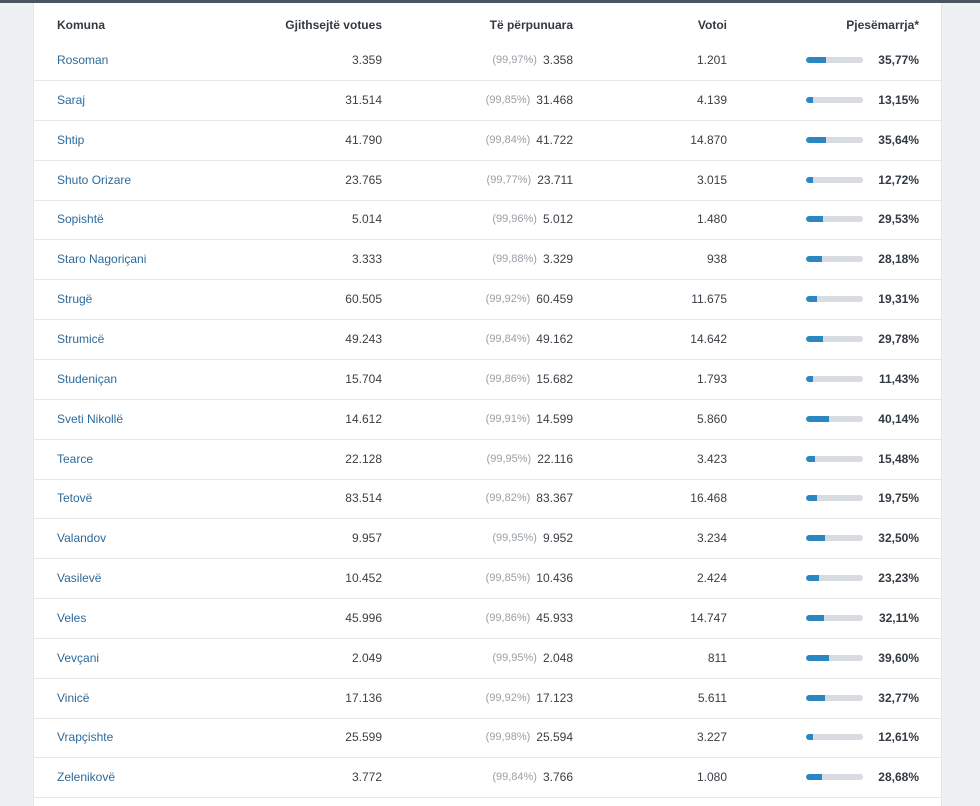 Image resolution: width=980 pixels, height=806 pixels. What do you see at coordinates (508, 578) in the screenshot?
I see `processed-percent: (99,85%)` at bounding box center [508, 578].